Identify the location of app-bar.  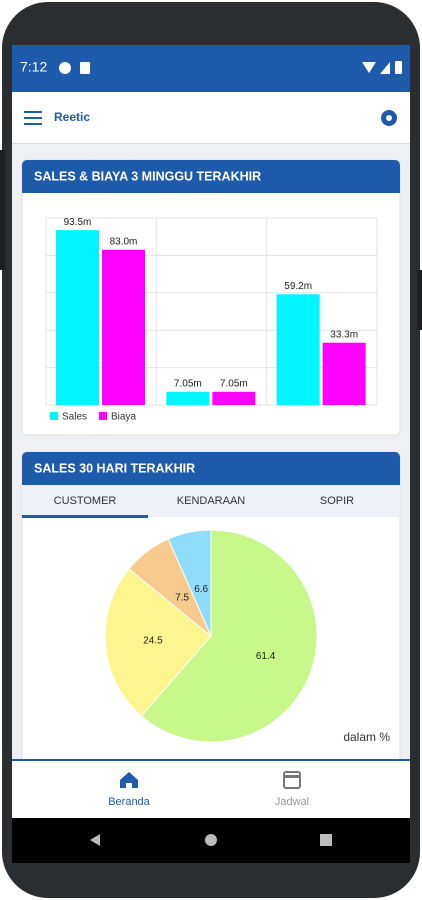
(211, 117).